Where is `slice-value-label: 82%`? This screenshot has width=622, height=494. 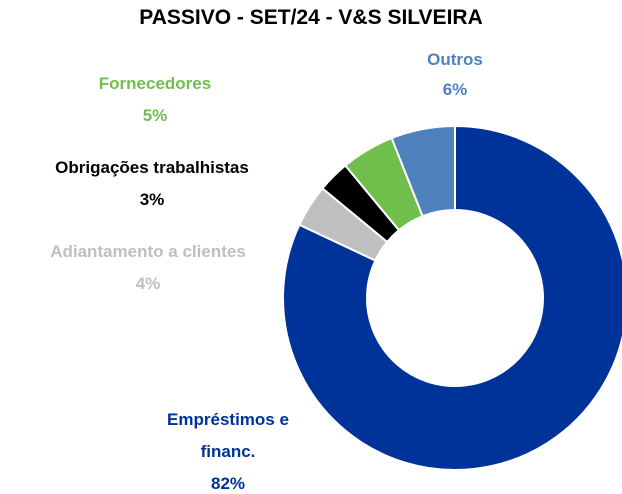 slice-value-label: 82% is located at coordinates (228, 483).